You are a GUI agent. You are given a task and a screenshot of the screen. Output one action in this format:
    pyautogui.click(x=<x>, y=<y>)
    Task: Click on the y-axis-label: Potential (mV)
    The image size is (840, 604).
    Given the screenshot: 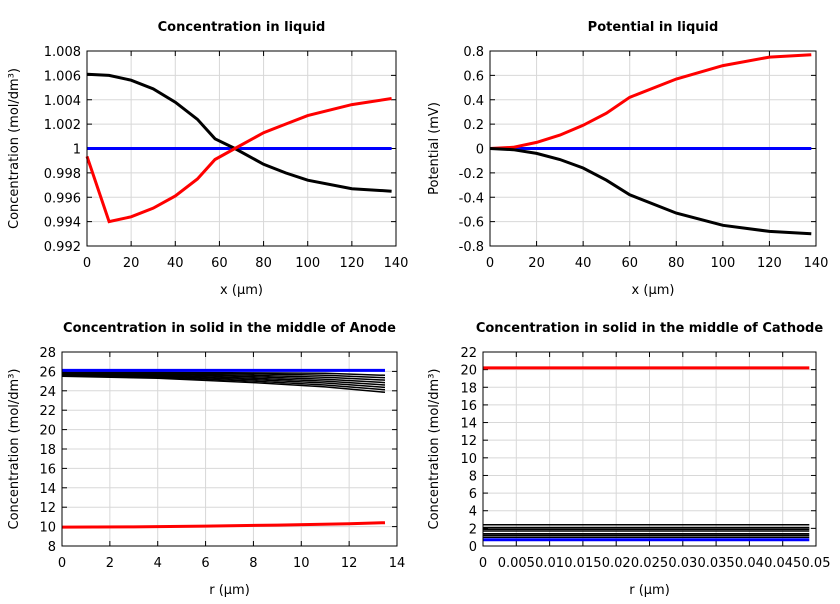 What is the action you would take?
    pyautogui.click(x=434, y=148)
    